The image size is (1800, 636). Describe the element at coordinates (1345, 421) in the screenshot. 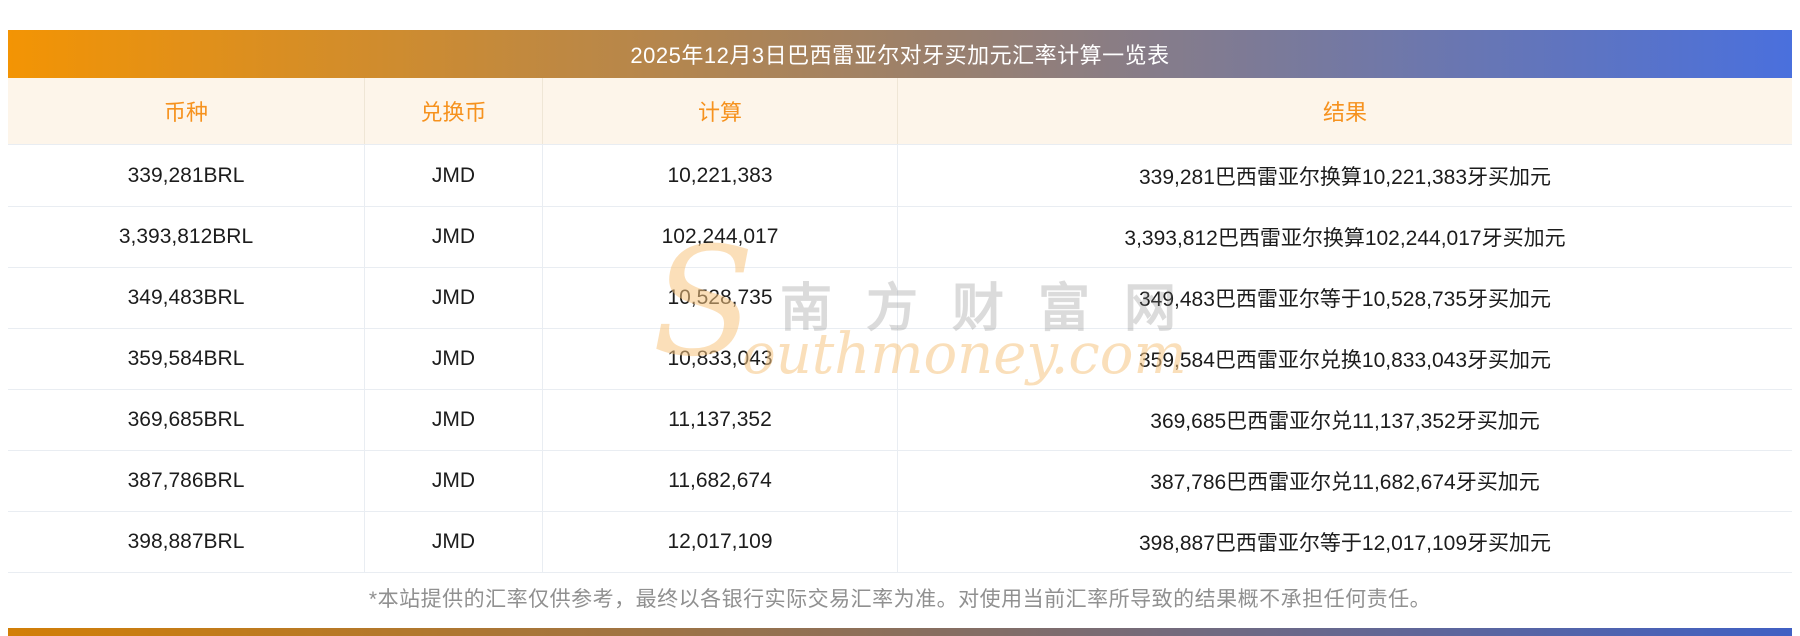

I see `cell-result: 369,685巴西雷亚尔兑11,137,352牙买加元` at that location.